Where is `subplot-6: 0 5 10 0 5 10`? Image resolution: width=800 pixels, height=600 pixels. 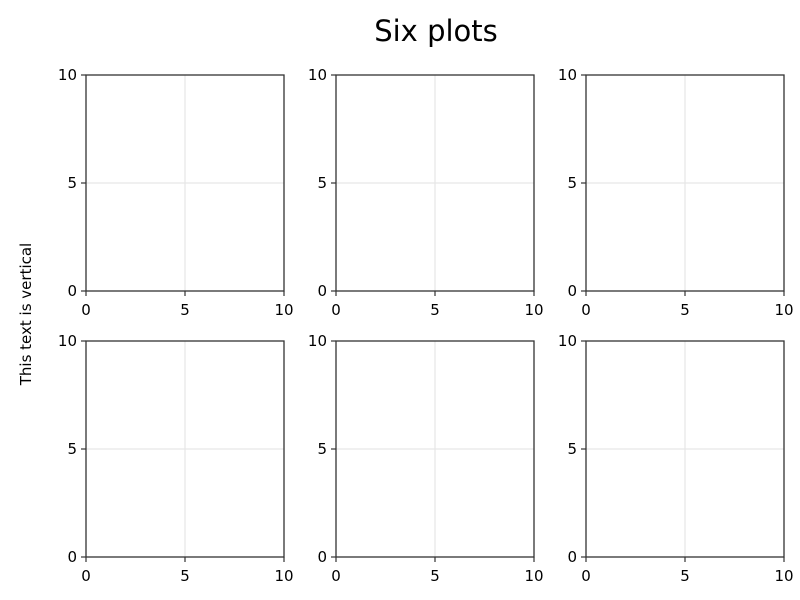
subplot-6: 0 5 10 0 5 10 is located at coordinates (676, 458).